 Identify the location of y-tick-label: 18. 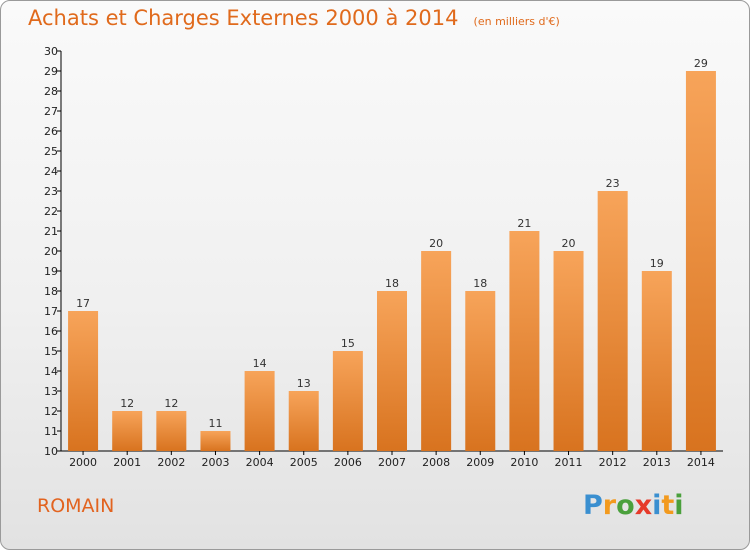
(51, 291).